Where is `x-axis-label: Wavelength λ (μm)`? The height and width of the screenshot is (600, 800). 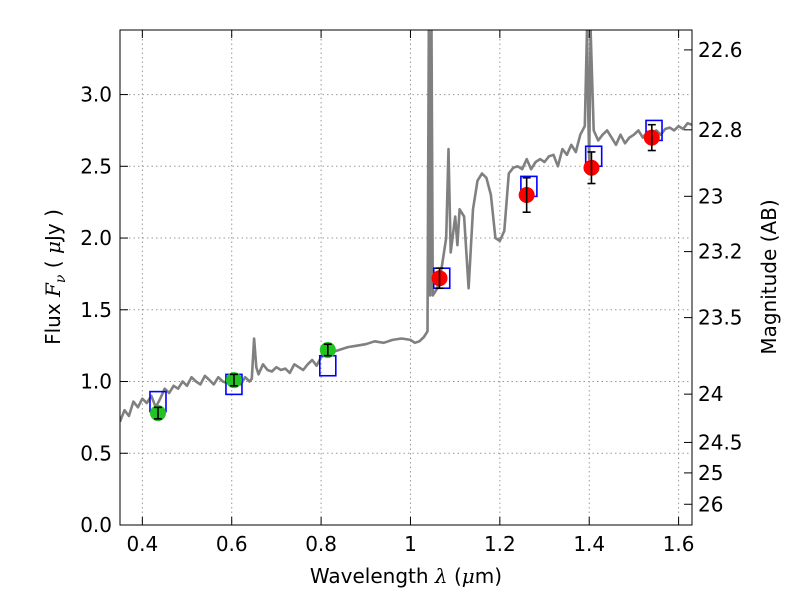
x-axis-label: Wavelength λ (μm) is located at coordinates (406, 576).